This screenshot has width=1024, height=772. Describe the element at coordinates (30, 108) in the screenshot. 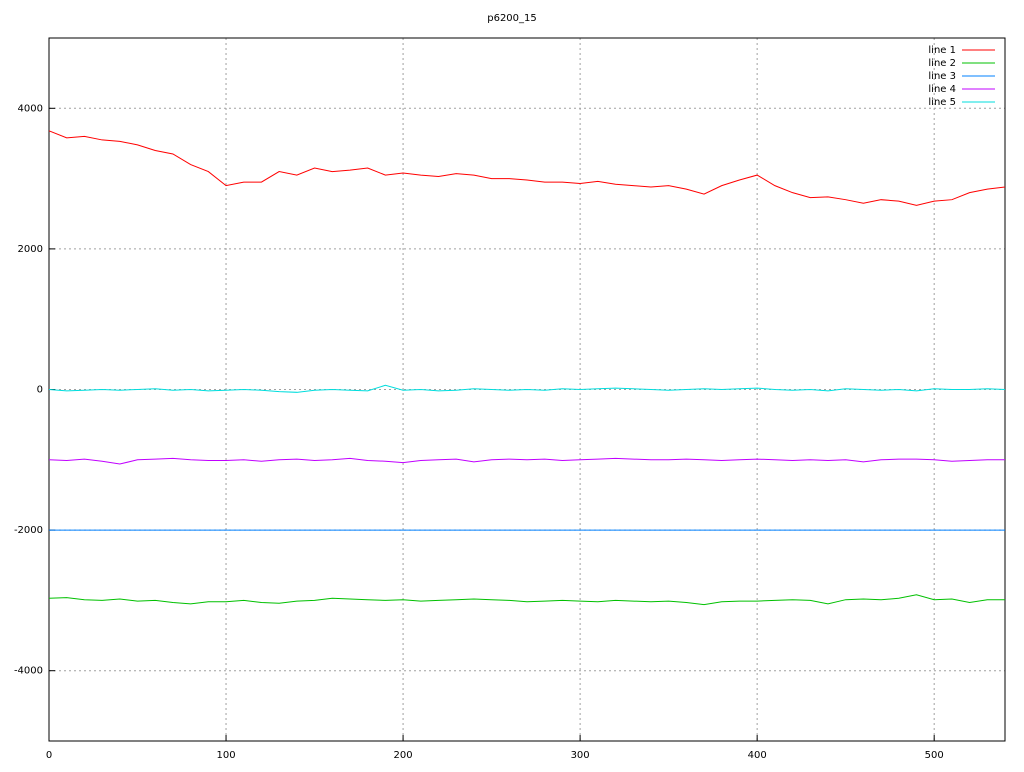

I see `y-tick-label: 4000` at that location.